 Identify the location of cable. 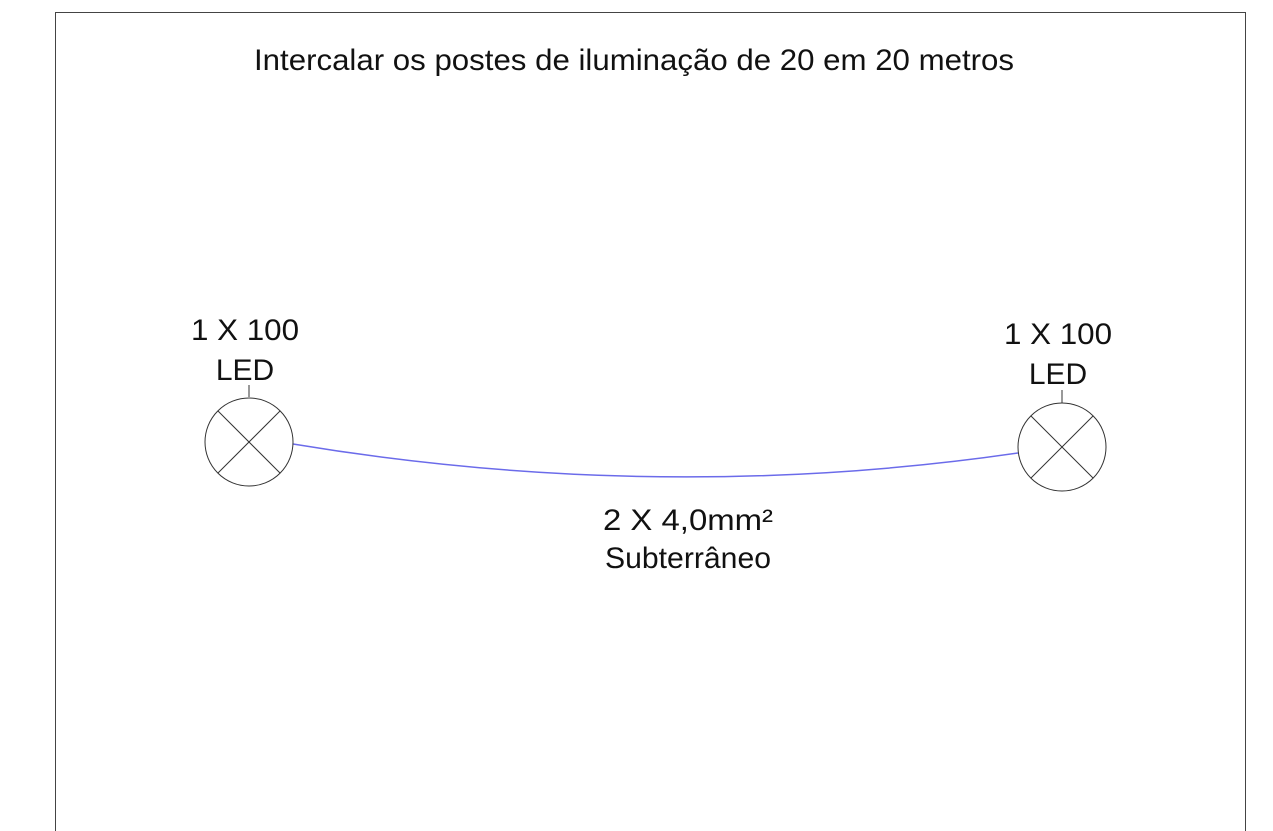
(655, 460).